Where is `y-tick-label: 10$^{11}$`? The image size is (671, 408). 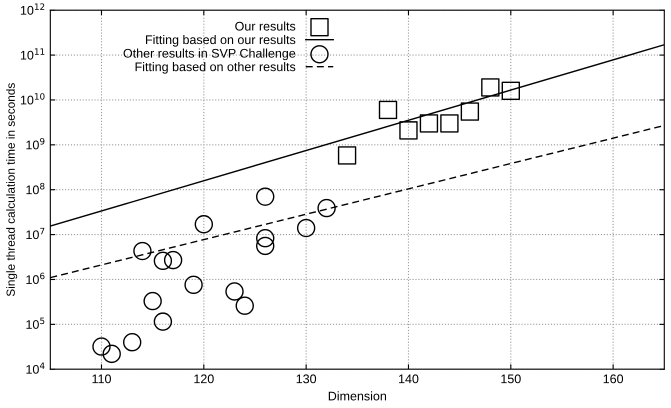
y-tick-label: 10$^{11}$ is located at coordinates (32, 54).